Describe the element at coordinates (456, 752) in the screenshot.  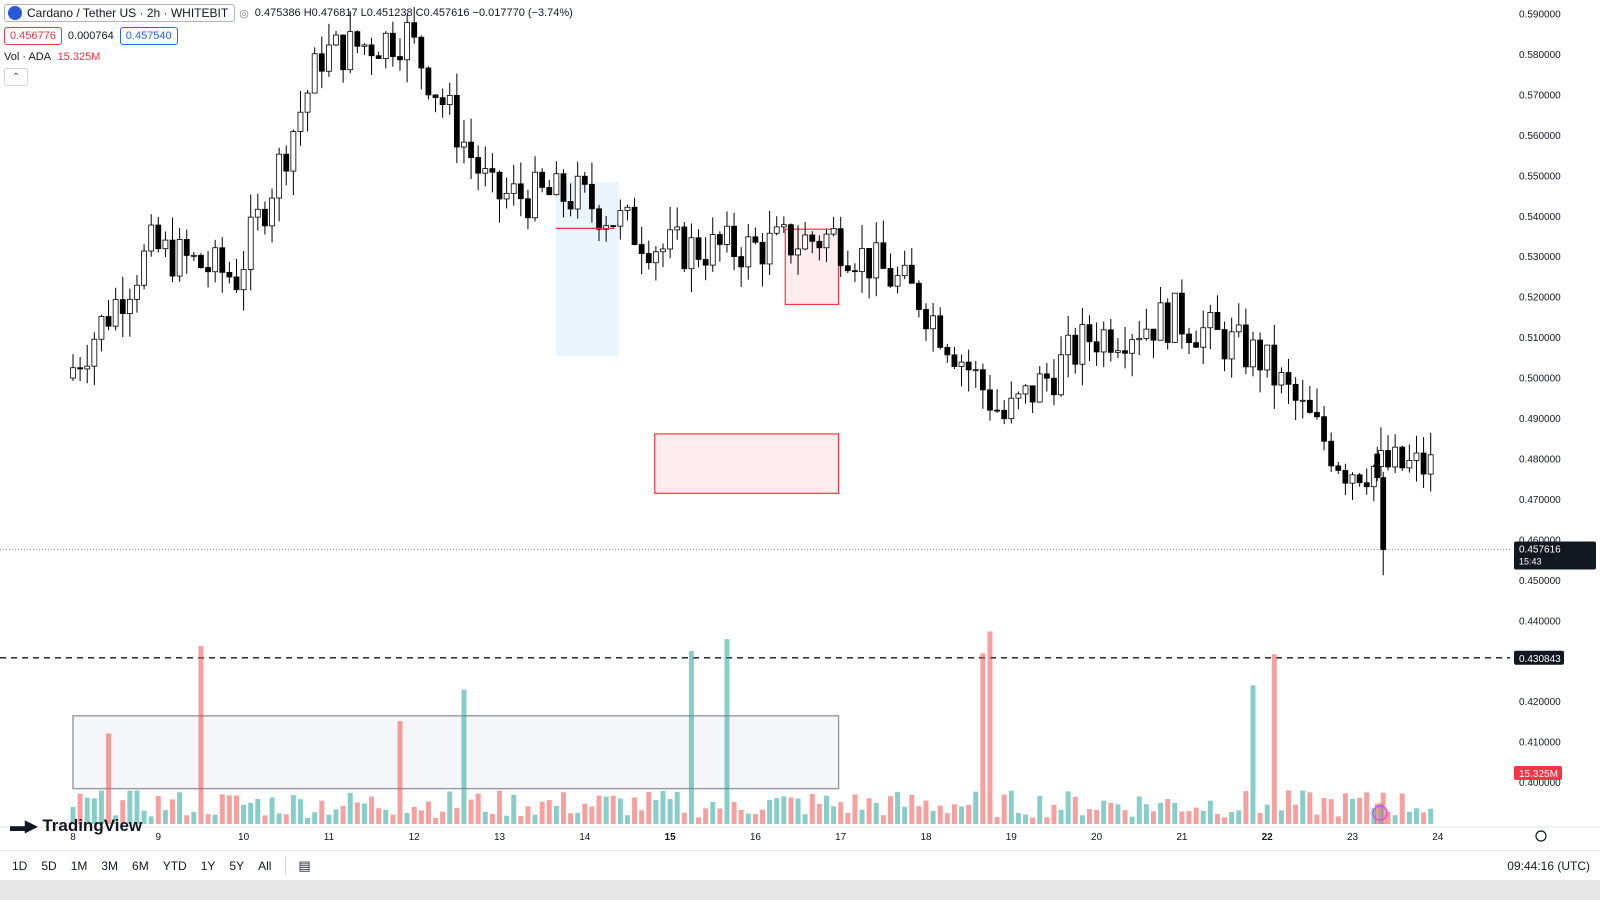
I see `volume-highlight-zone` at that location.